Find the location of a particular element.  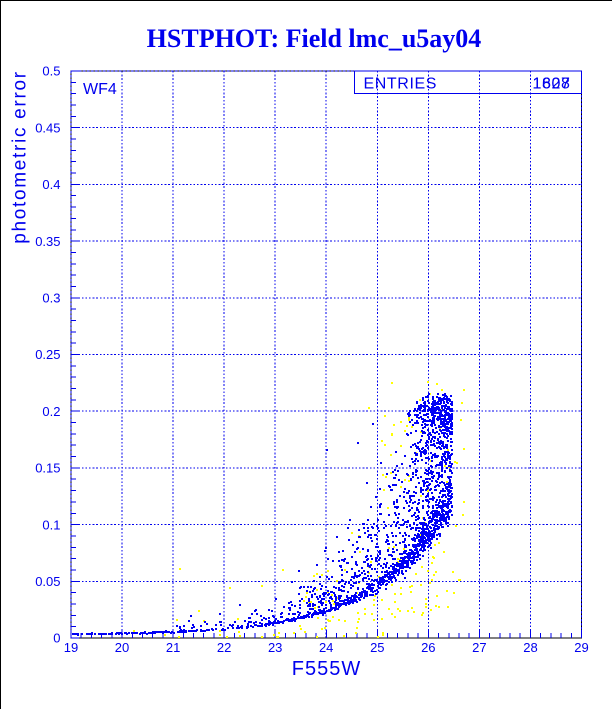

svg-text: 0 is located at coordinates (56, 638).